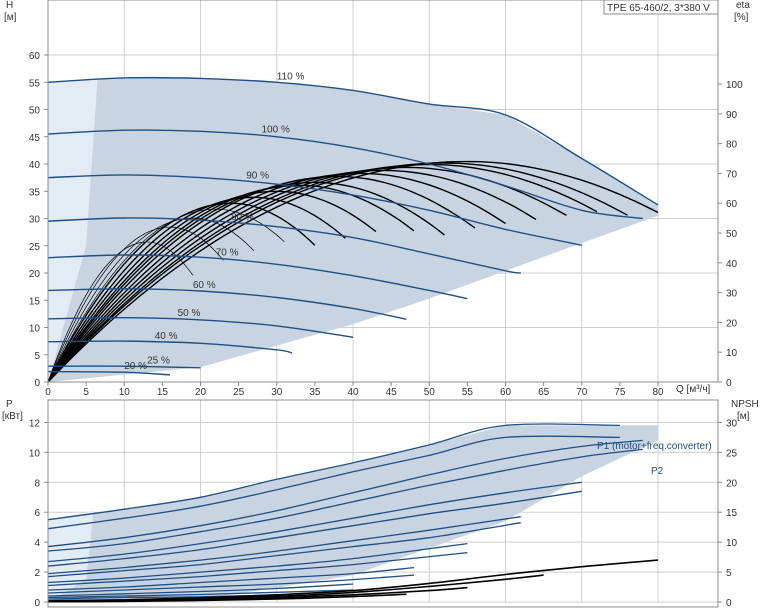 The height and width of the screenshot is (616, 774). Describe the element at coordinates (35, 192) in the screenshot. I see `y-tick-label: 35` at that location.